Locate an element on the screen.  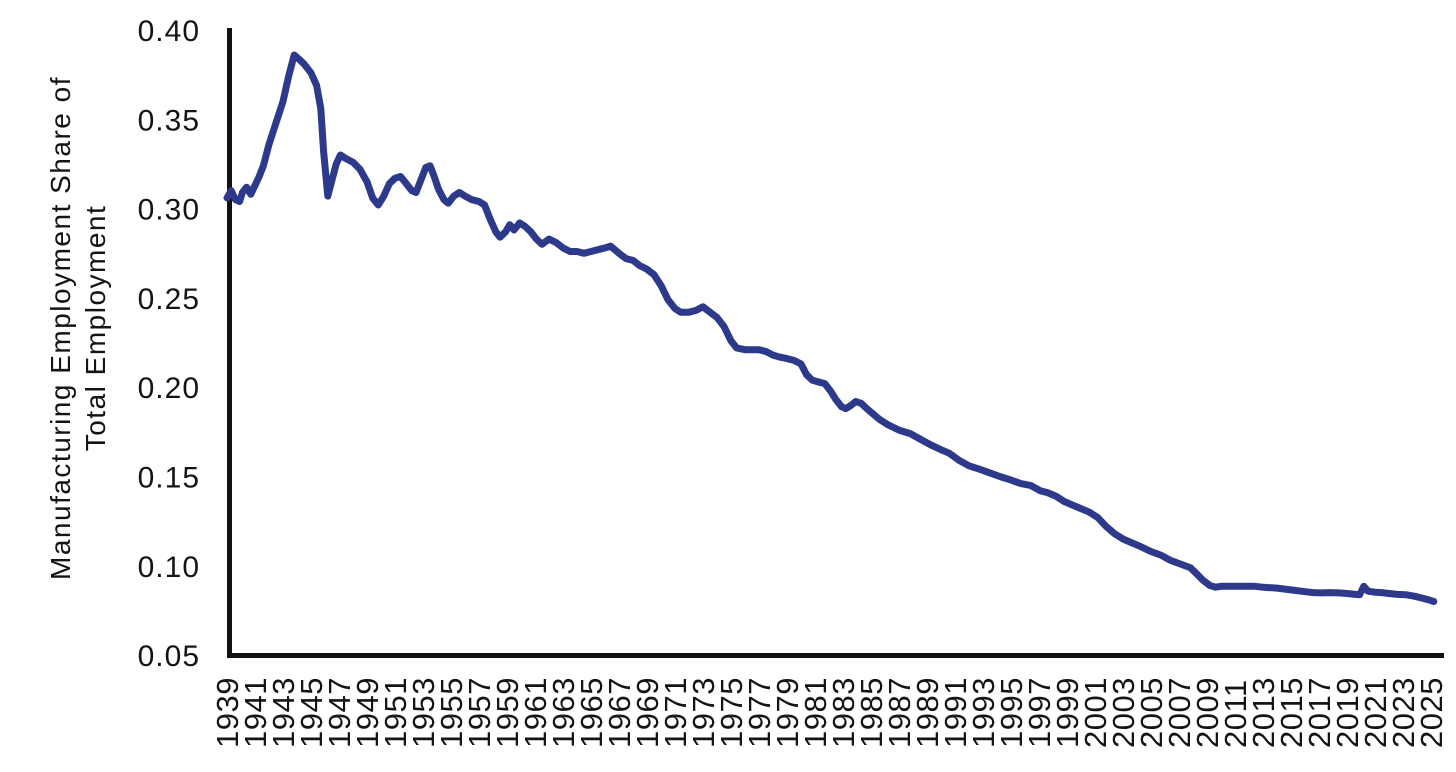
x-tick-label-2021: 2021 is located at coordinates (1375, 712).